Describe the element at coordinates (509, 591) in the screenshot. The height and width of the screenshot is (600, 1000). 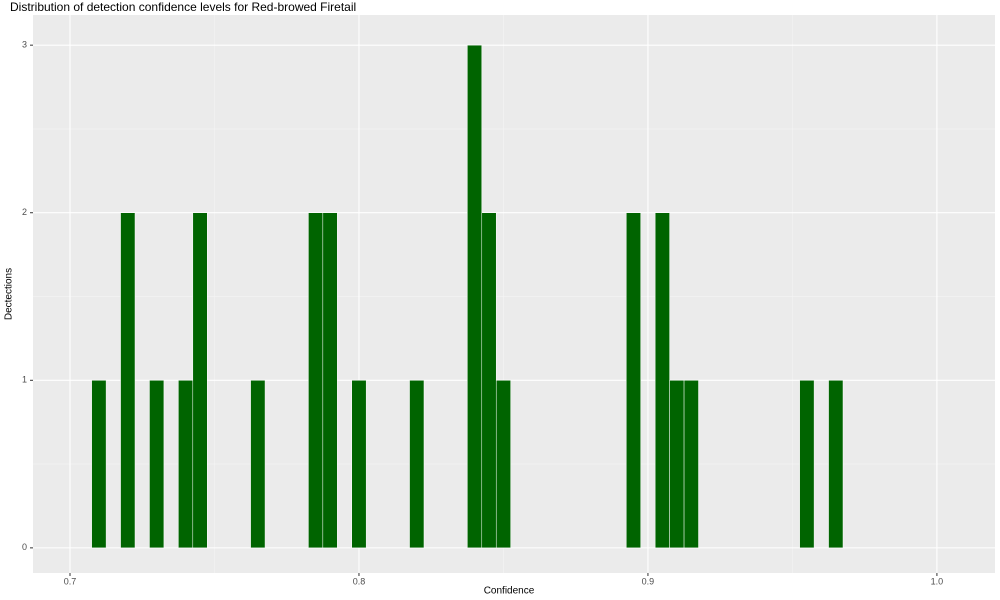
I see `x-axis-label: Confidence` at that location.